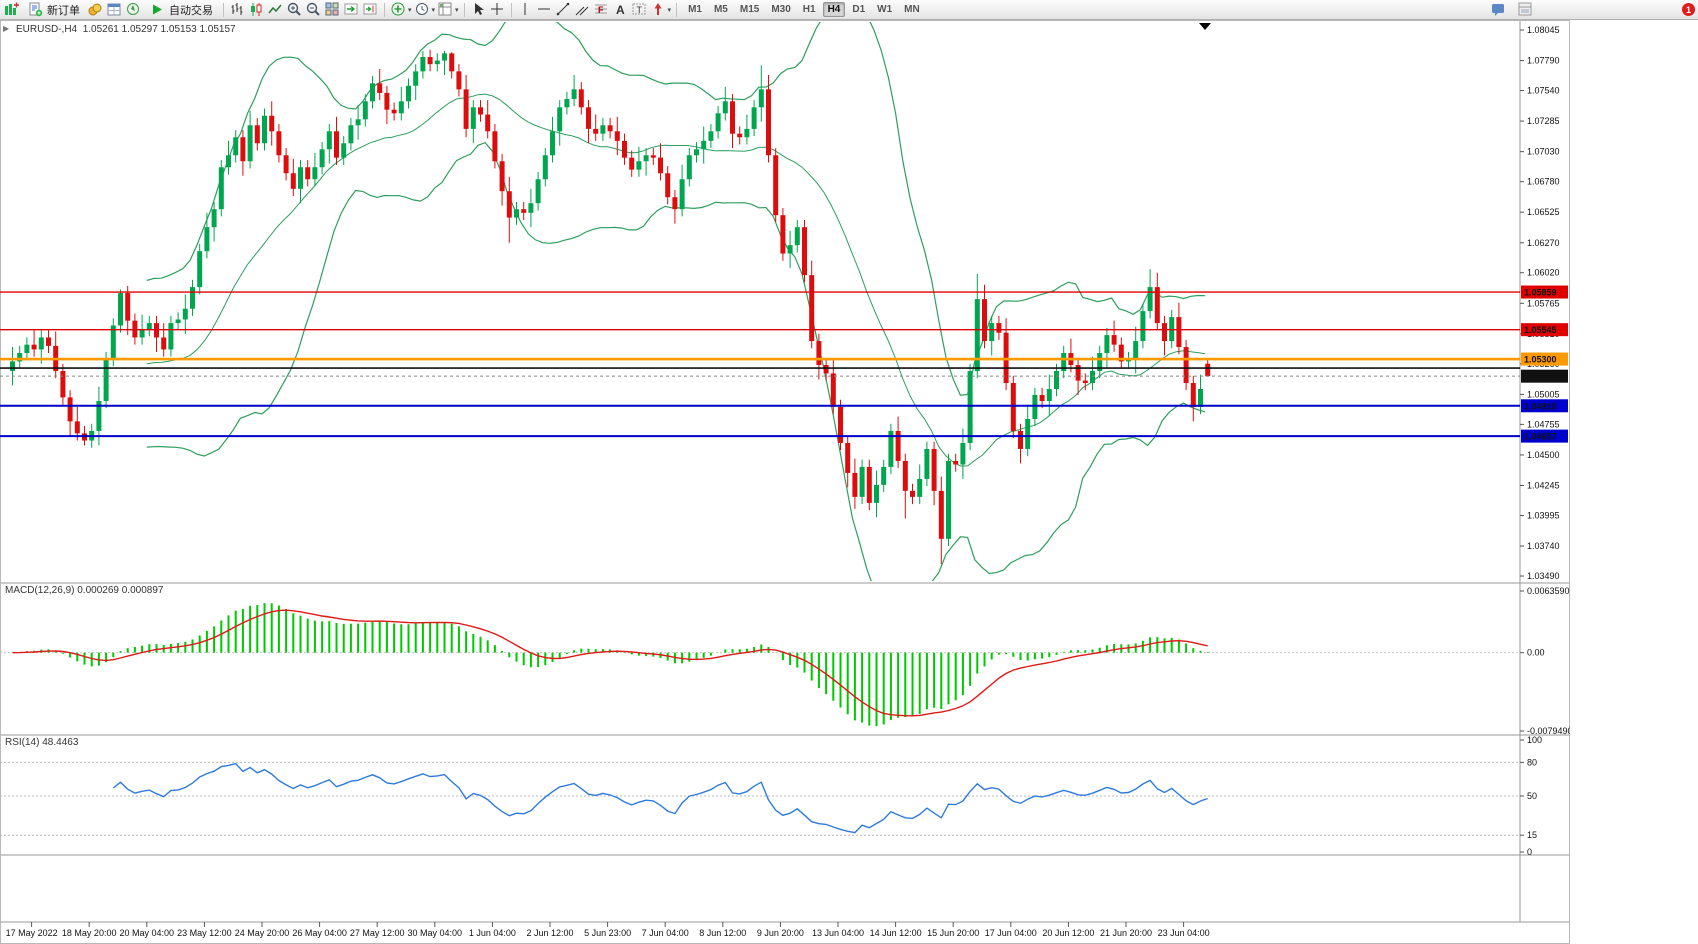 This screenshot has height=944, width=1698. I want to click on autotrading-label: 自动交易, so click(191, 10).